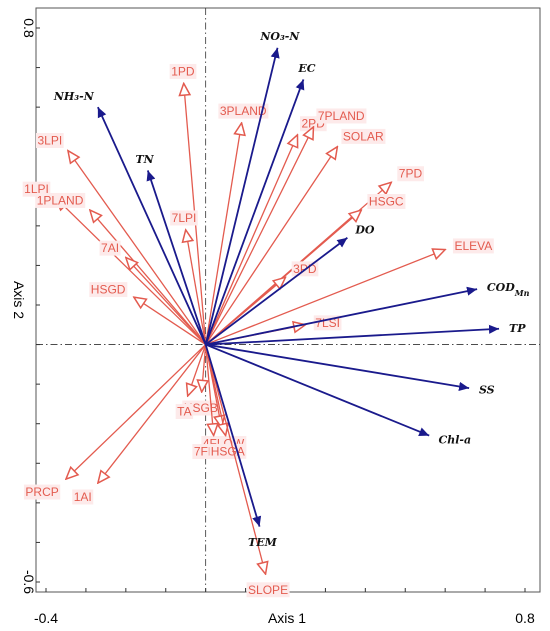 The width and height of the screenshot is (550, 631). What do you see at coordinates (204, 368) in the screenshot?
I see `vector-arrow-hsgb` at bounding box center [204, 368].